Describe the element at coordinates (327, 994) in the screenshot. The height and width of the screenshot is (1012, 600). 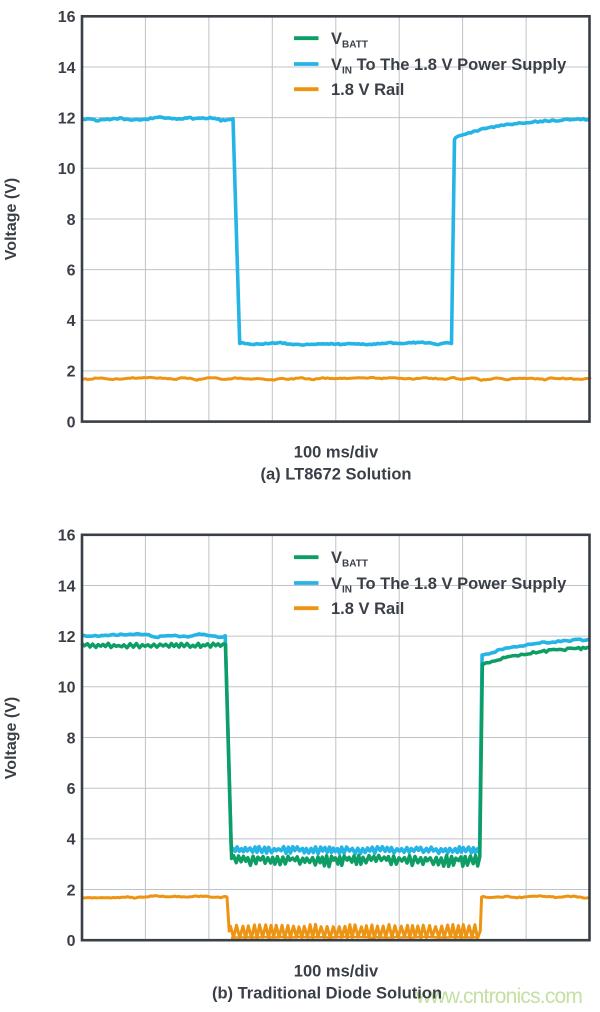
I see `svg-text: (b) Traditional Diode Solution` at that location.